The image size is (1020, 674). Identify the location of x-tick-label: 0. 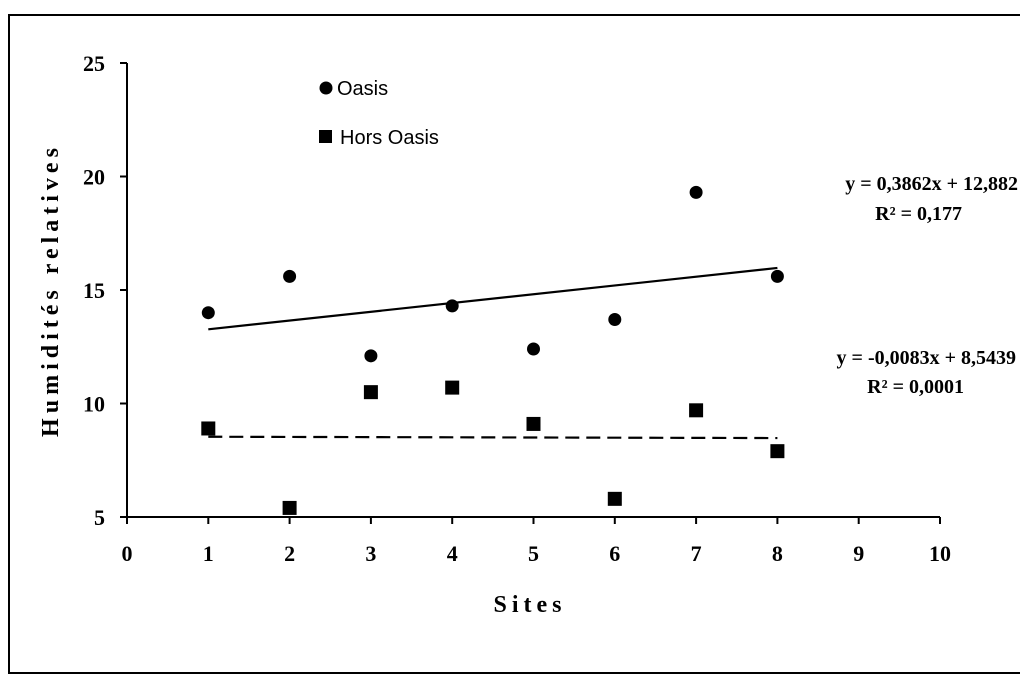
(127, 553).